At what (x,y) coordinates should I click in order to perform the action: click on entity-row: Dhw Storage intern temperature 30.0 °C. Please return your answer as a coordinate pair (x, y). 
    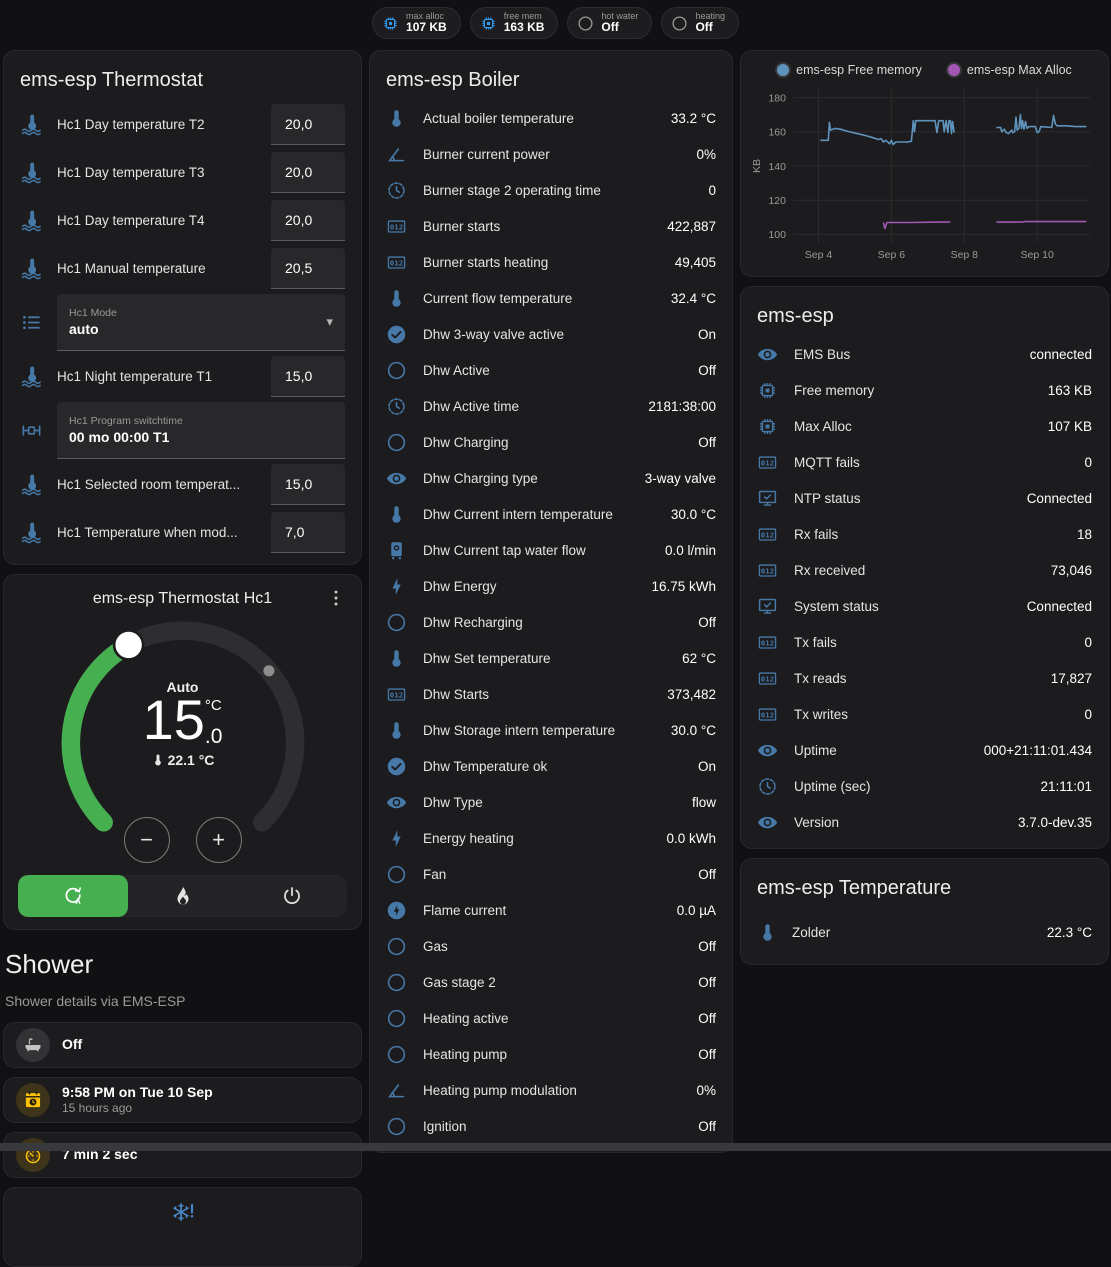
    Looking at the image, I should click on (551, 730).